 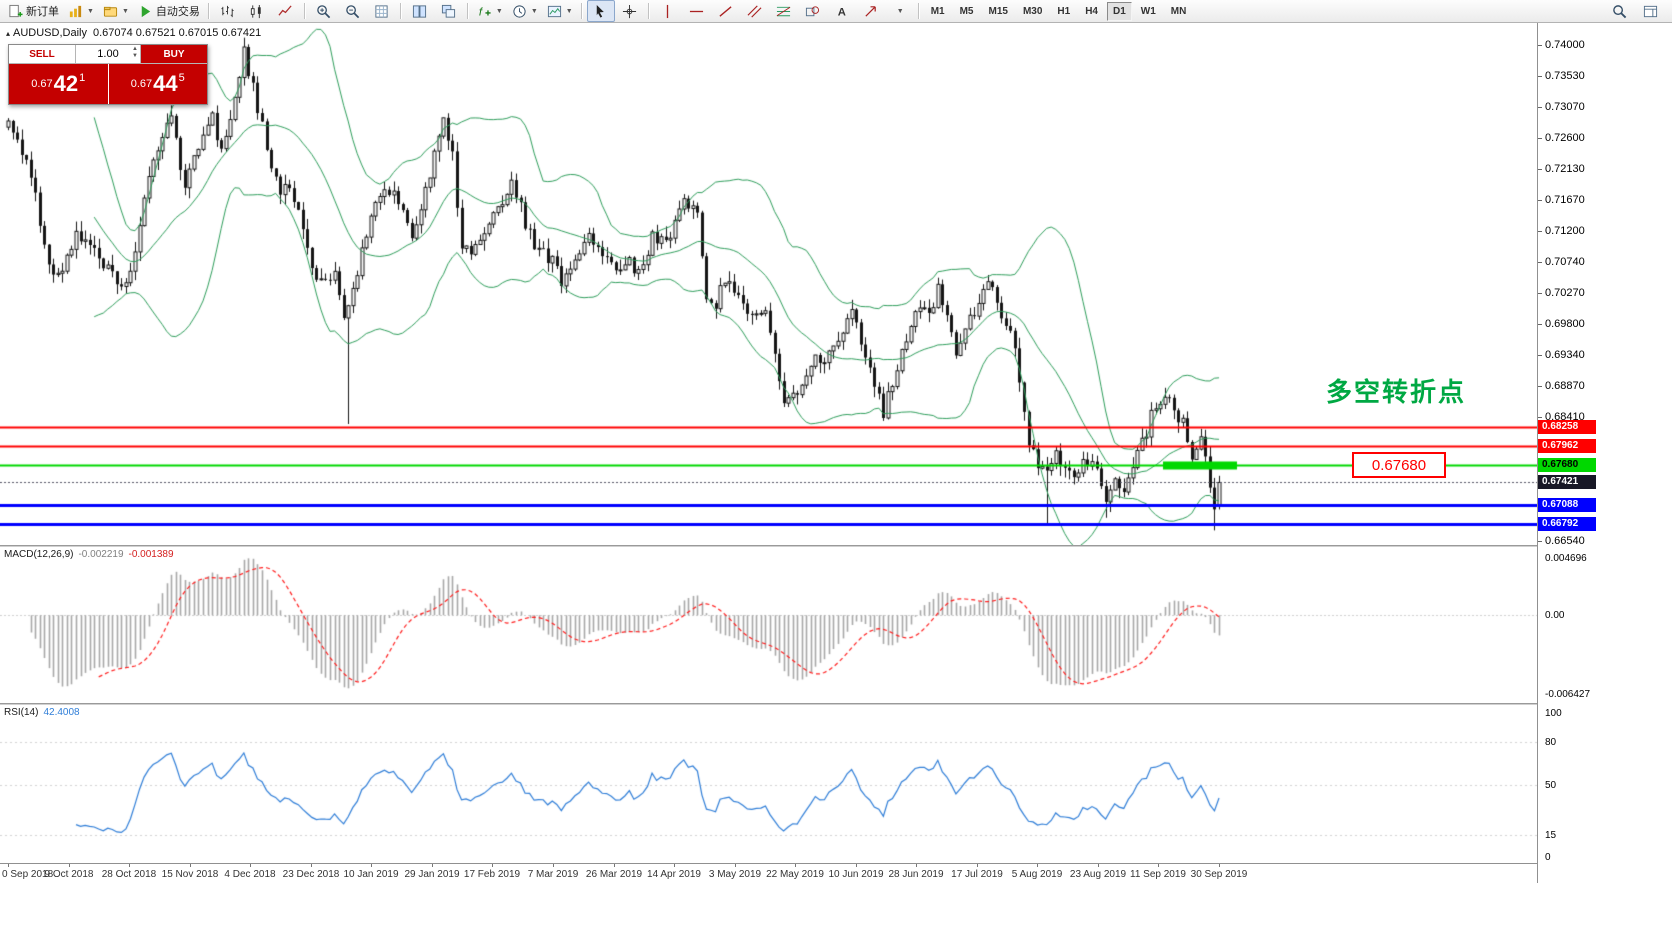 I want to click on cursor-button, so click(x=600, y=11).